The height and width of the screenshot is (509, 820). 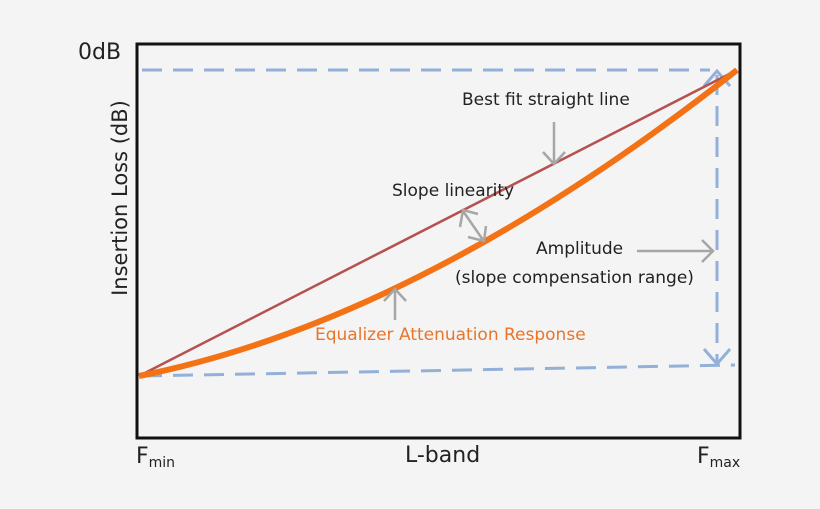 What do you see at coordinates (580, 249) in the screenshot?
I see `amplitude-annotation: Amplitude` at bounding box center [580, 249].